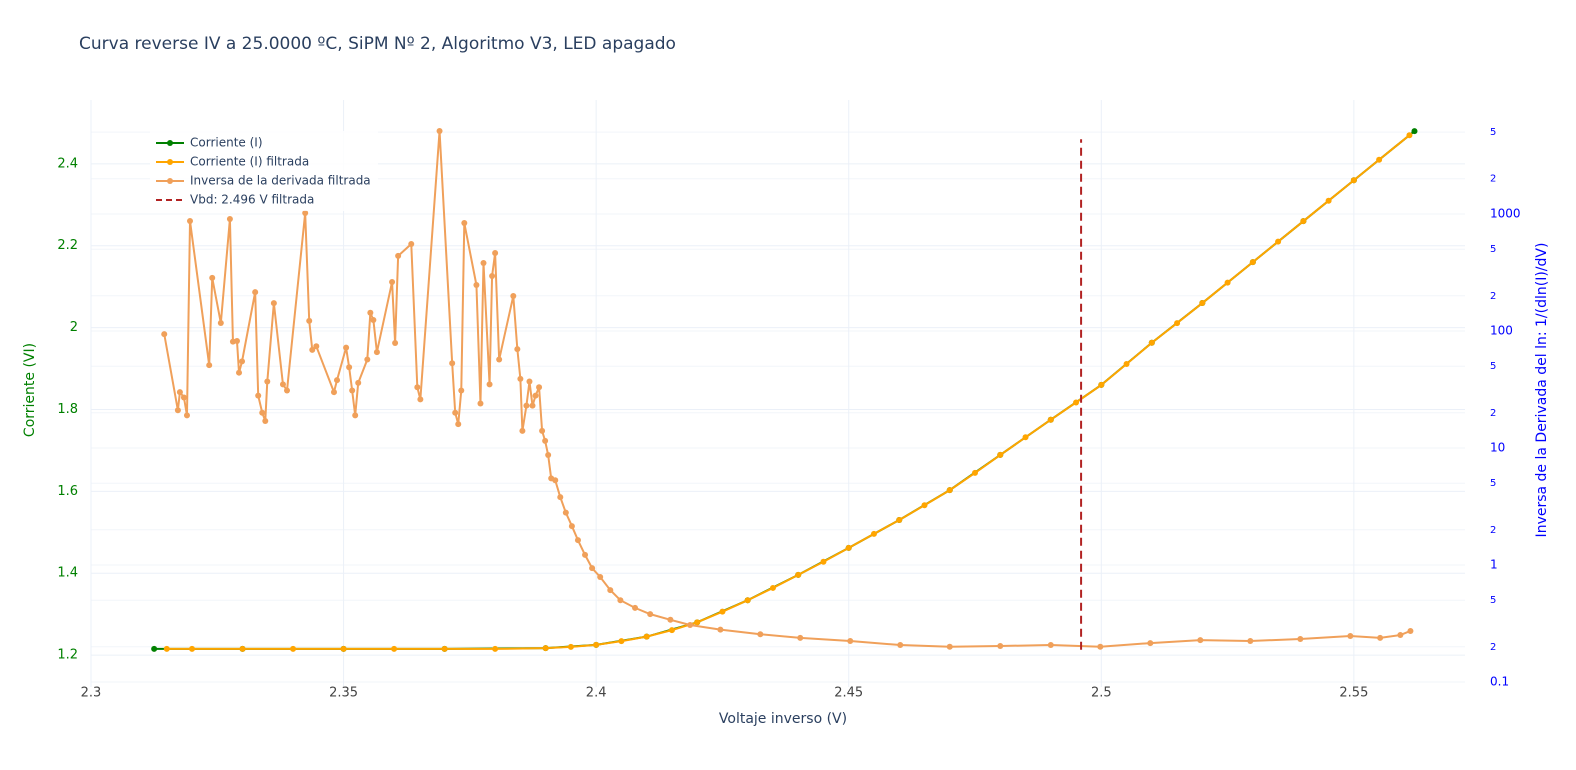  I want to click on legend-box, so click(264, 171).